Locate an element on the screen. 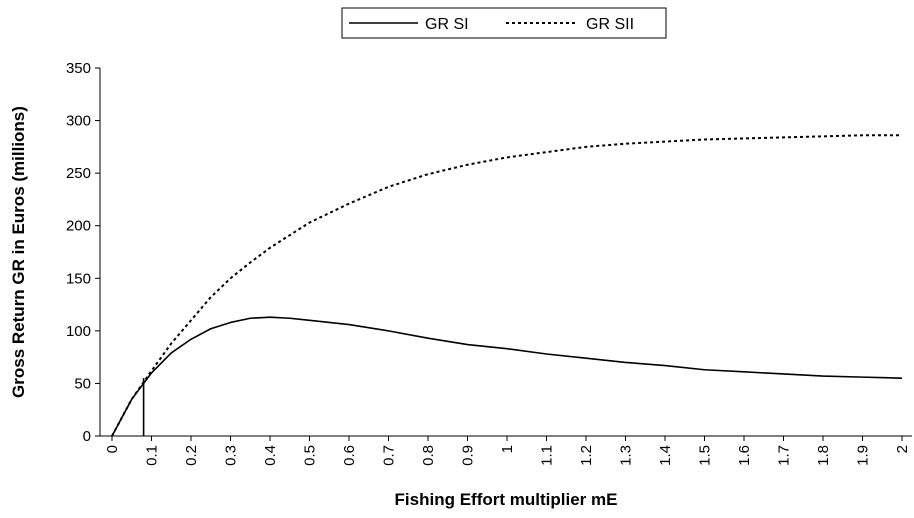  x-tick-label: 1.9 is located at coordinates (863, 455).